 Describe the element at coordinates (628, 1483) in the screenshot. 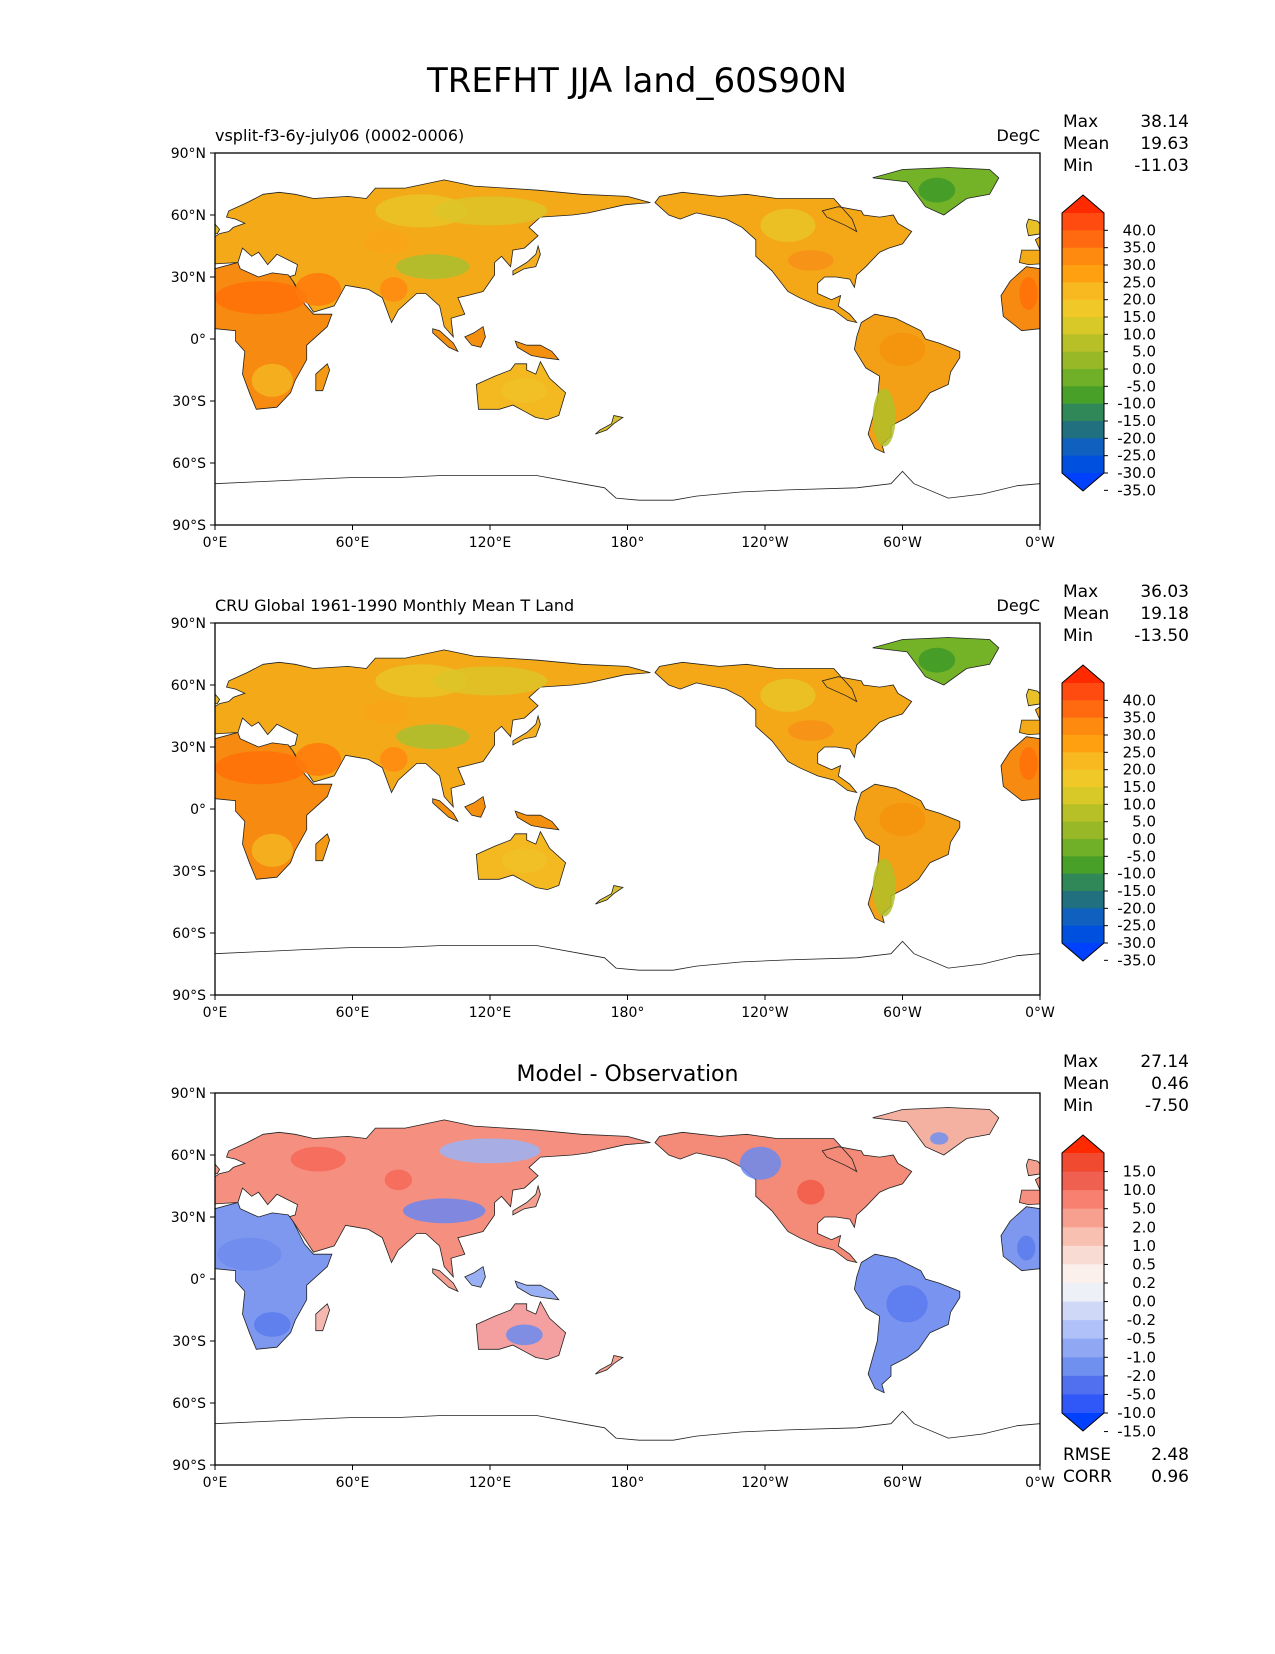

I see `x-tick-label: 180°` at that location.